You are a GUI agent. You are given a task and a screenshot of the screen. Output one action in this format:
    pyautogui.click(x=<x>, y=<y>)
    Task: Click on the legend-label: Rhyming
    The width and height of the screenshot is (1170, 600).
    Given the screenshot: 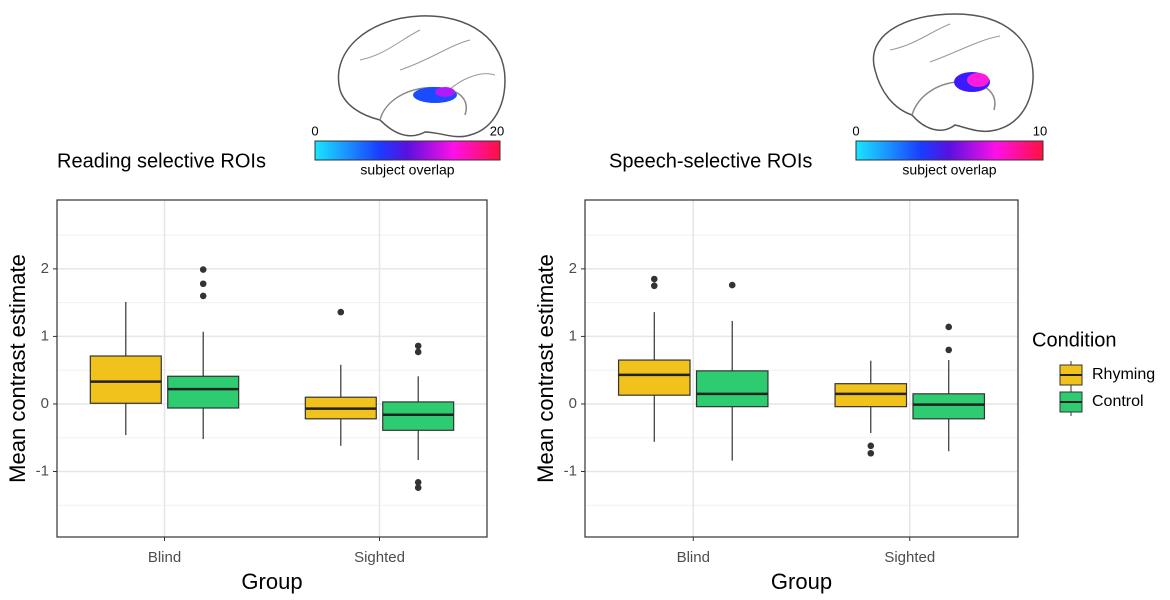 What is the action you would take?
    pyautogui.click(x=1123, y=374)
    